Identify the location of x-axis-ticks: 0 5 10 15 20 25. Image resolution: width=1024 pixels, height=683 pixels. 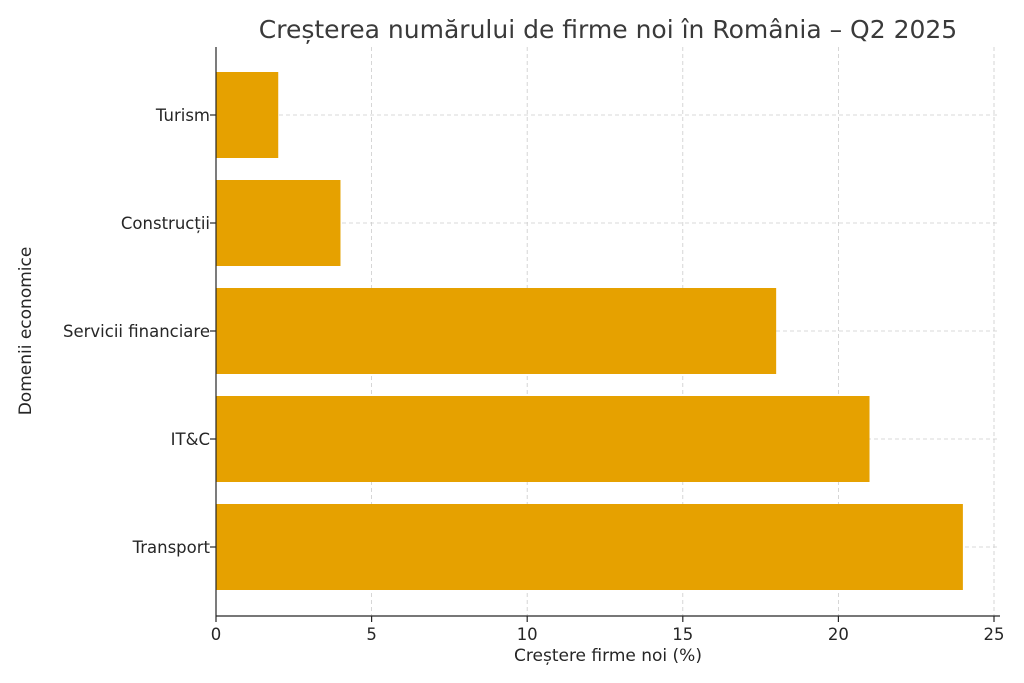
(608, 630).